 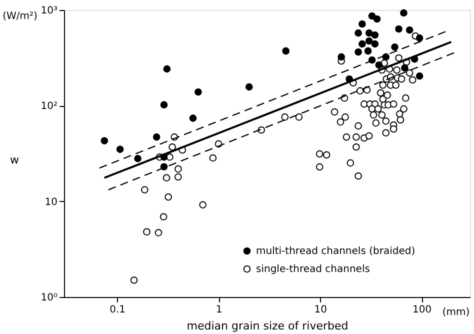 I want to click on legend-label: multi-thread channels (braided), so click(x=336, y=251).